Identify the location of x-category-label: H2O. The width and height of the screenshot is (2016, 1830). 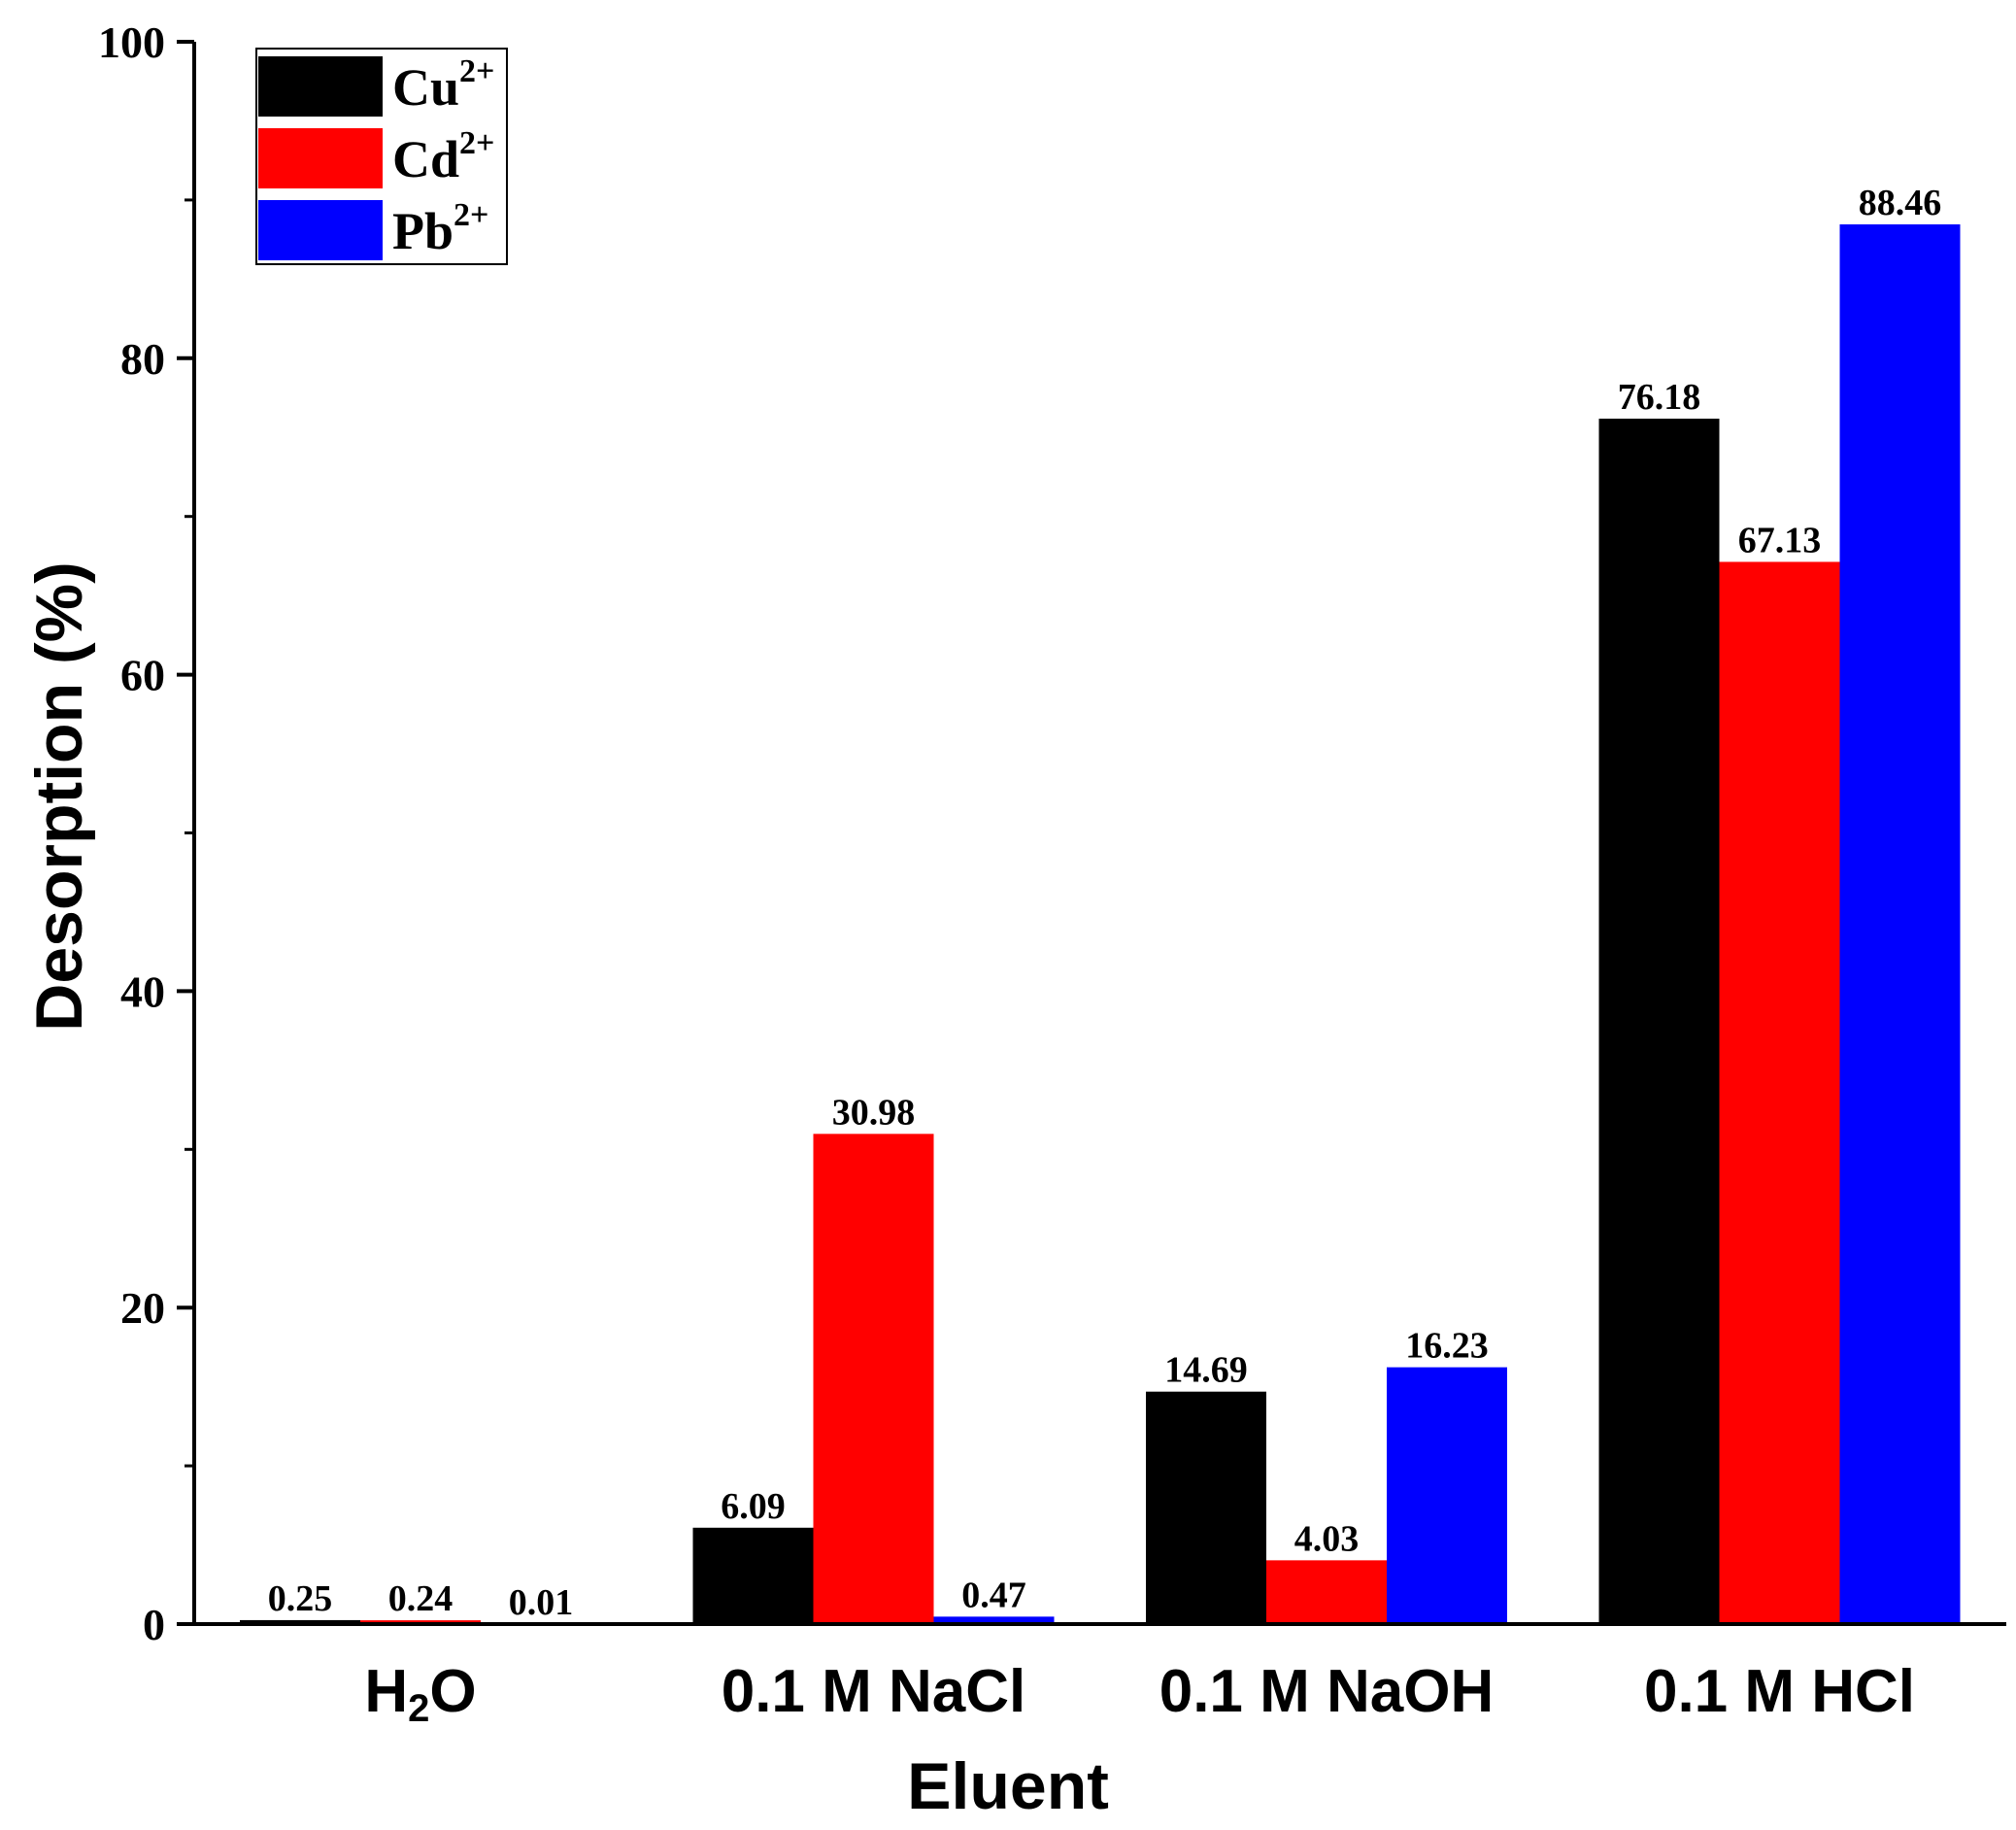
(420, 1694).